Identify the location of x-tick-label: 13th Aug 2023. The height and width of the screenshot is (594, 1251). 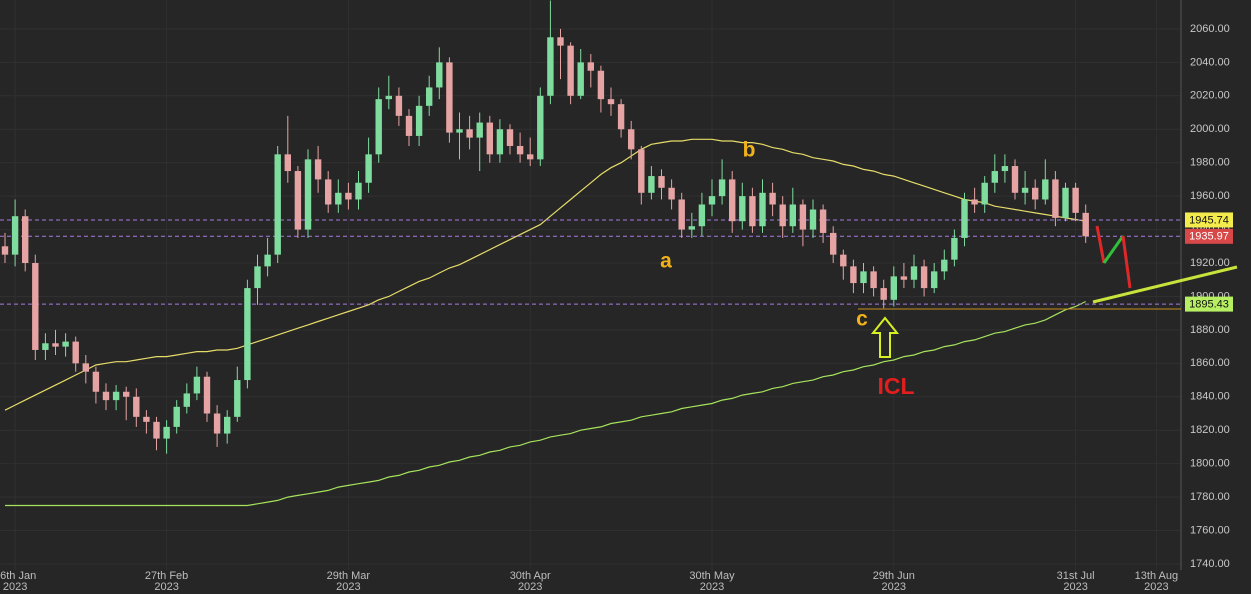
(1156, 581).